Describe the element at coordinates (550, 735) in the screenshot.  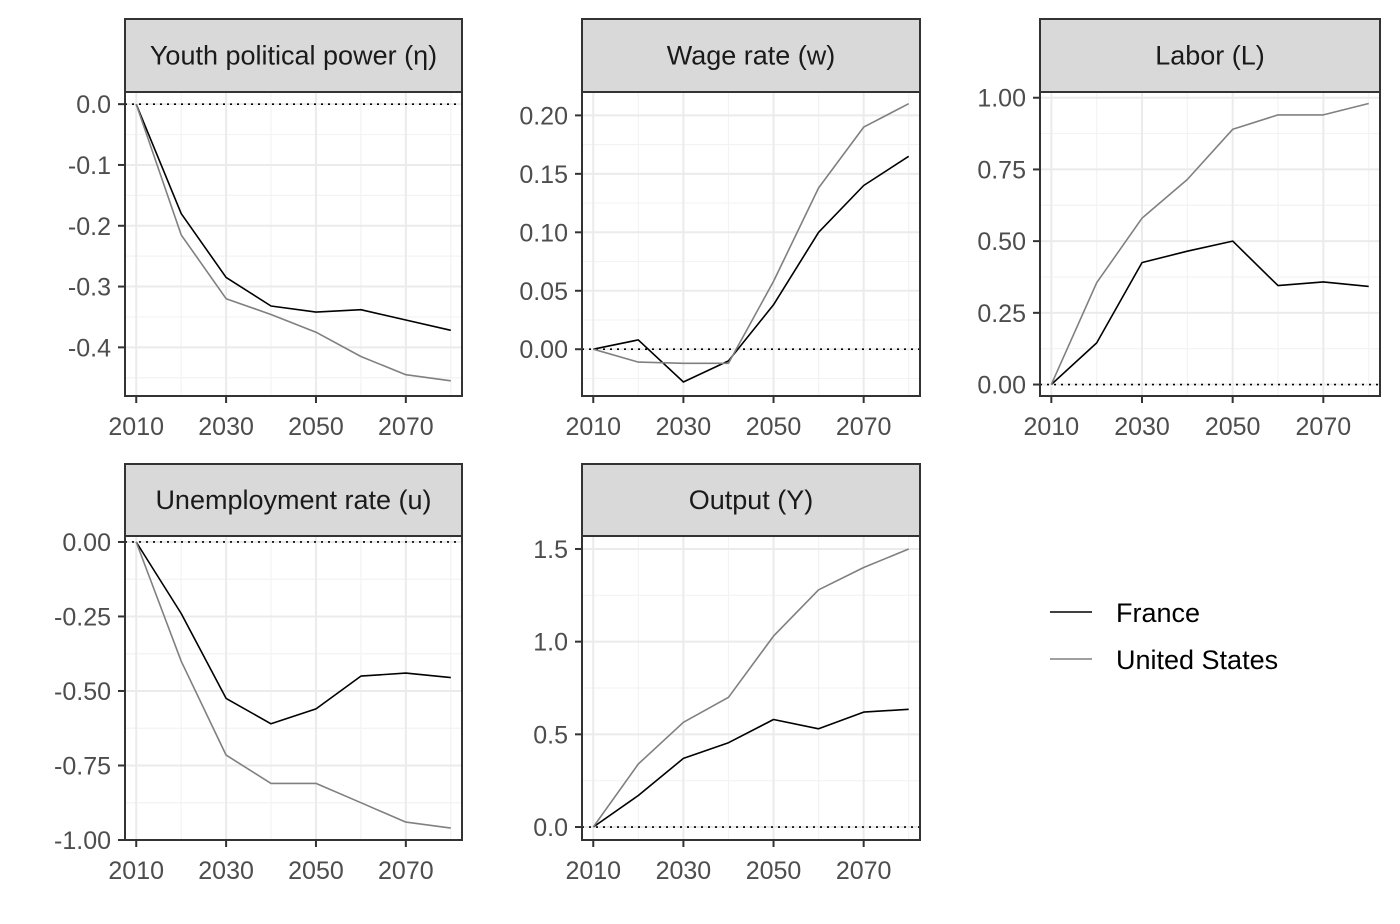
I see `y-tick-label: 0.5` at that location.